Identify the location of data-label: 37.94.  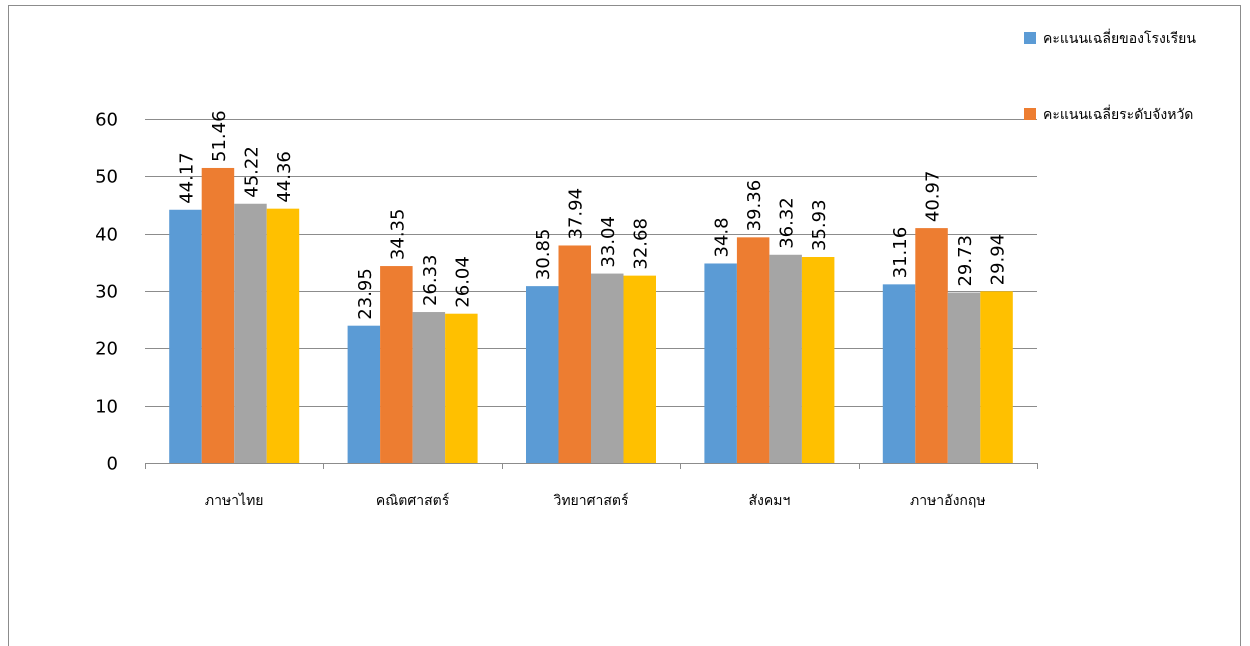
(576, 214).